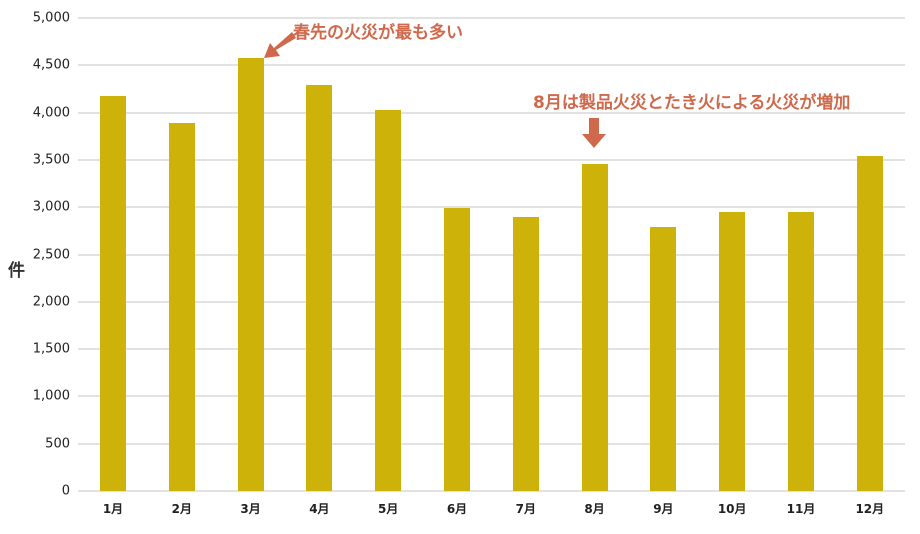 The width and height of the screenshot is (920, 534). What do you see at coordinates (51, 396) in the screenshot?
I see `y-tick-label: 1,000` at bounding box center [51, 396].